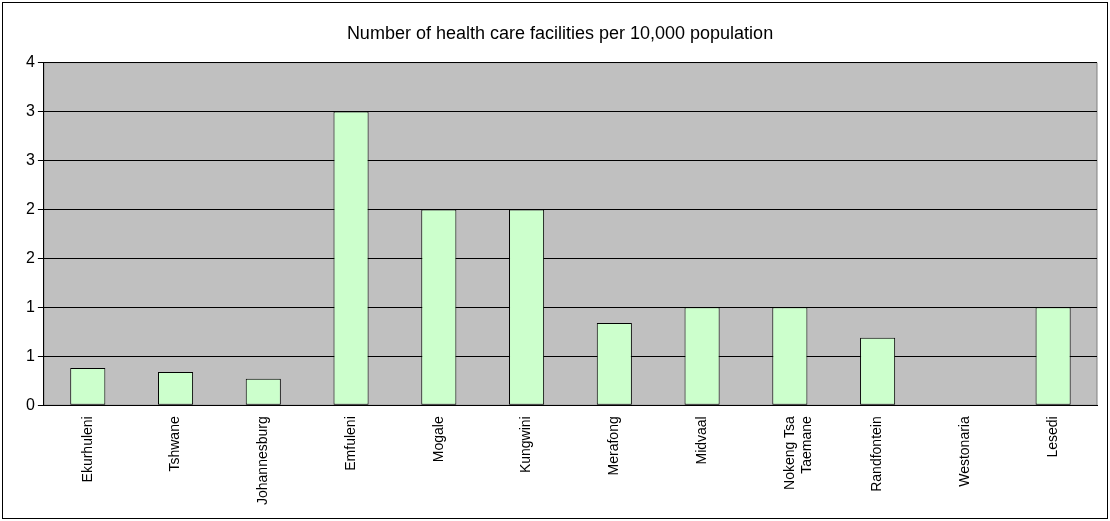 This screenshot has width=1110, height=521. I want to click on x-tick-label: Emfuleni, so click(349, 443).